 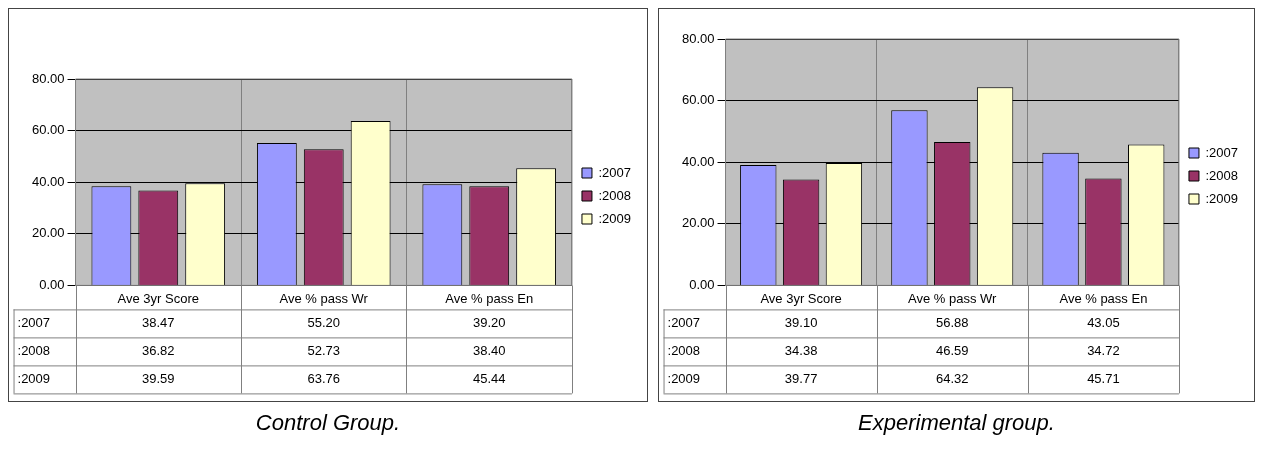 What do you see at coordinates (801, 350) in the screenshot?
I see `data-label: 34.38` at bounding box center [801, 350].